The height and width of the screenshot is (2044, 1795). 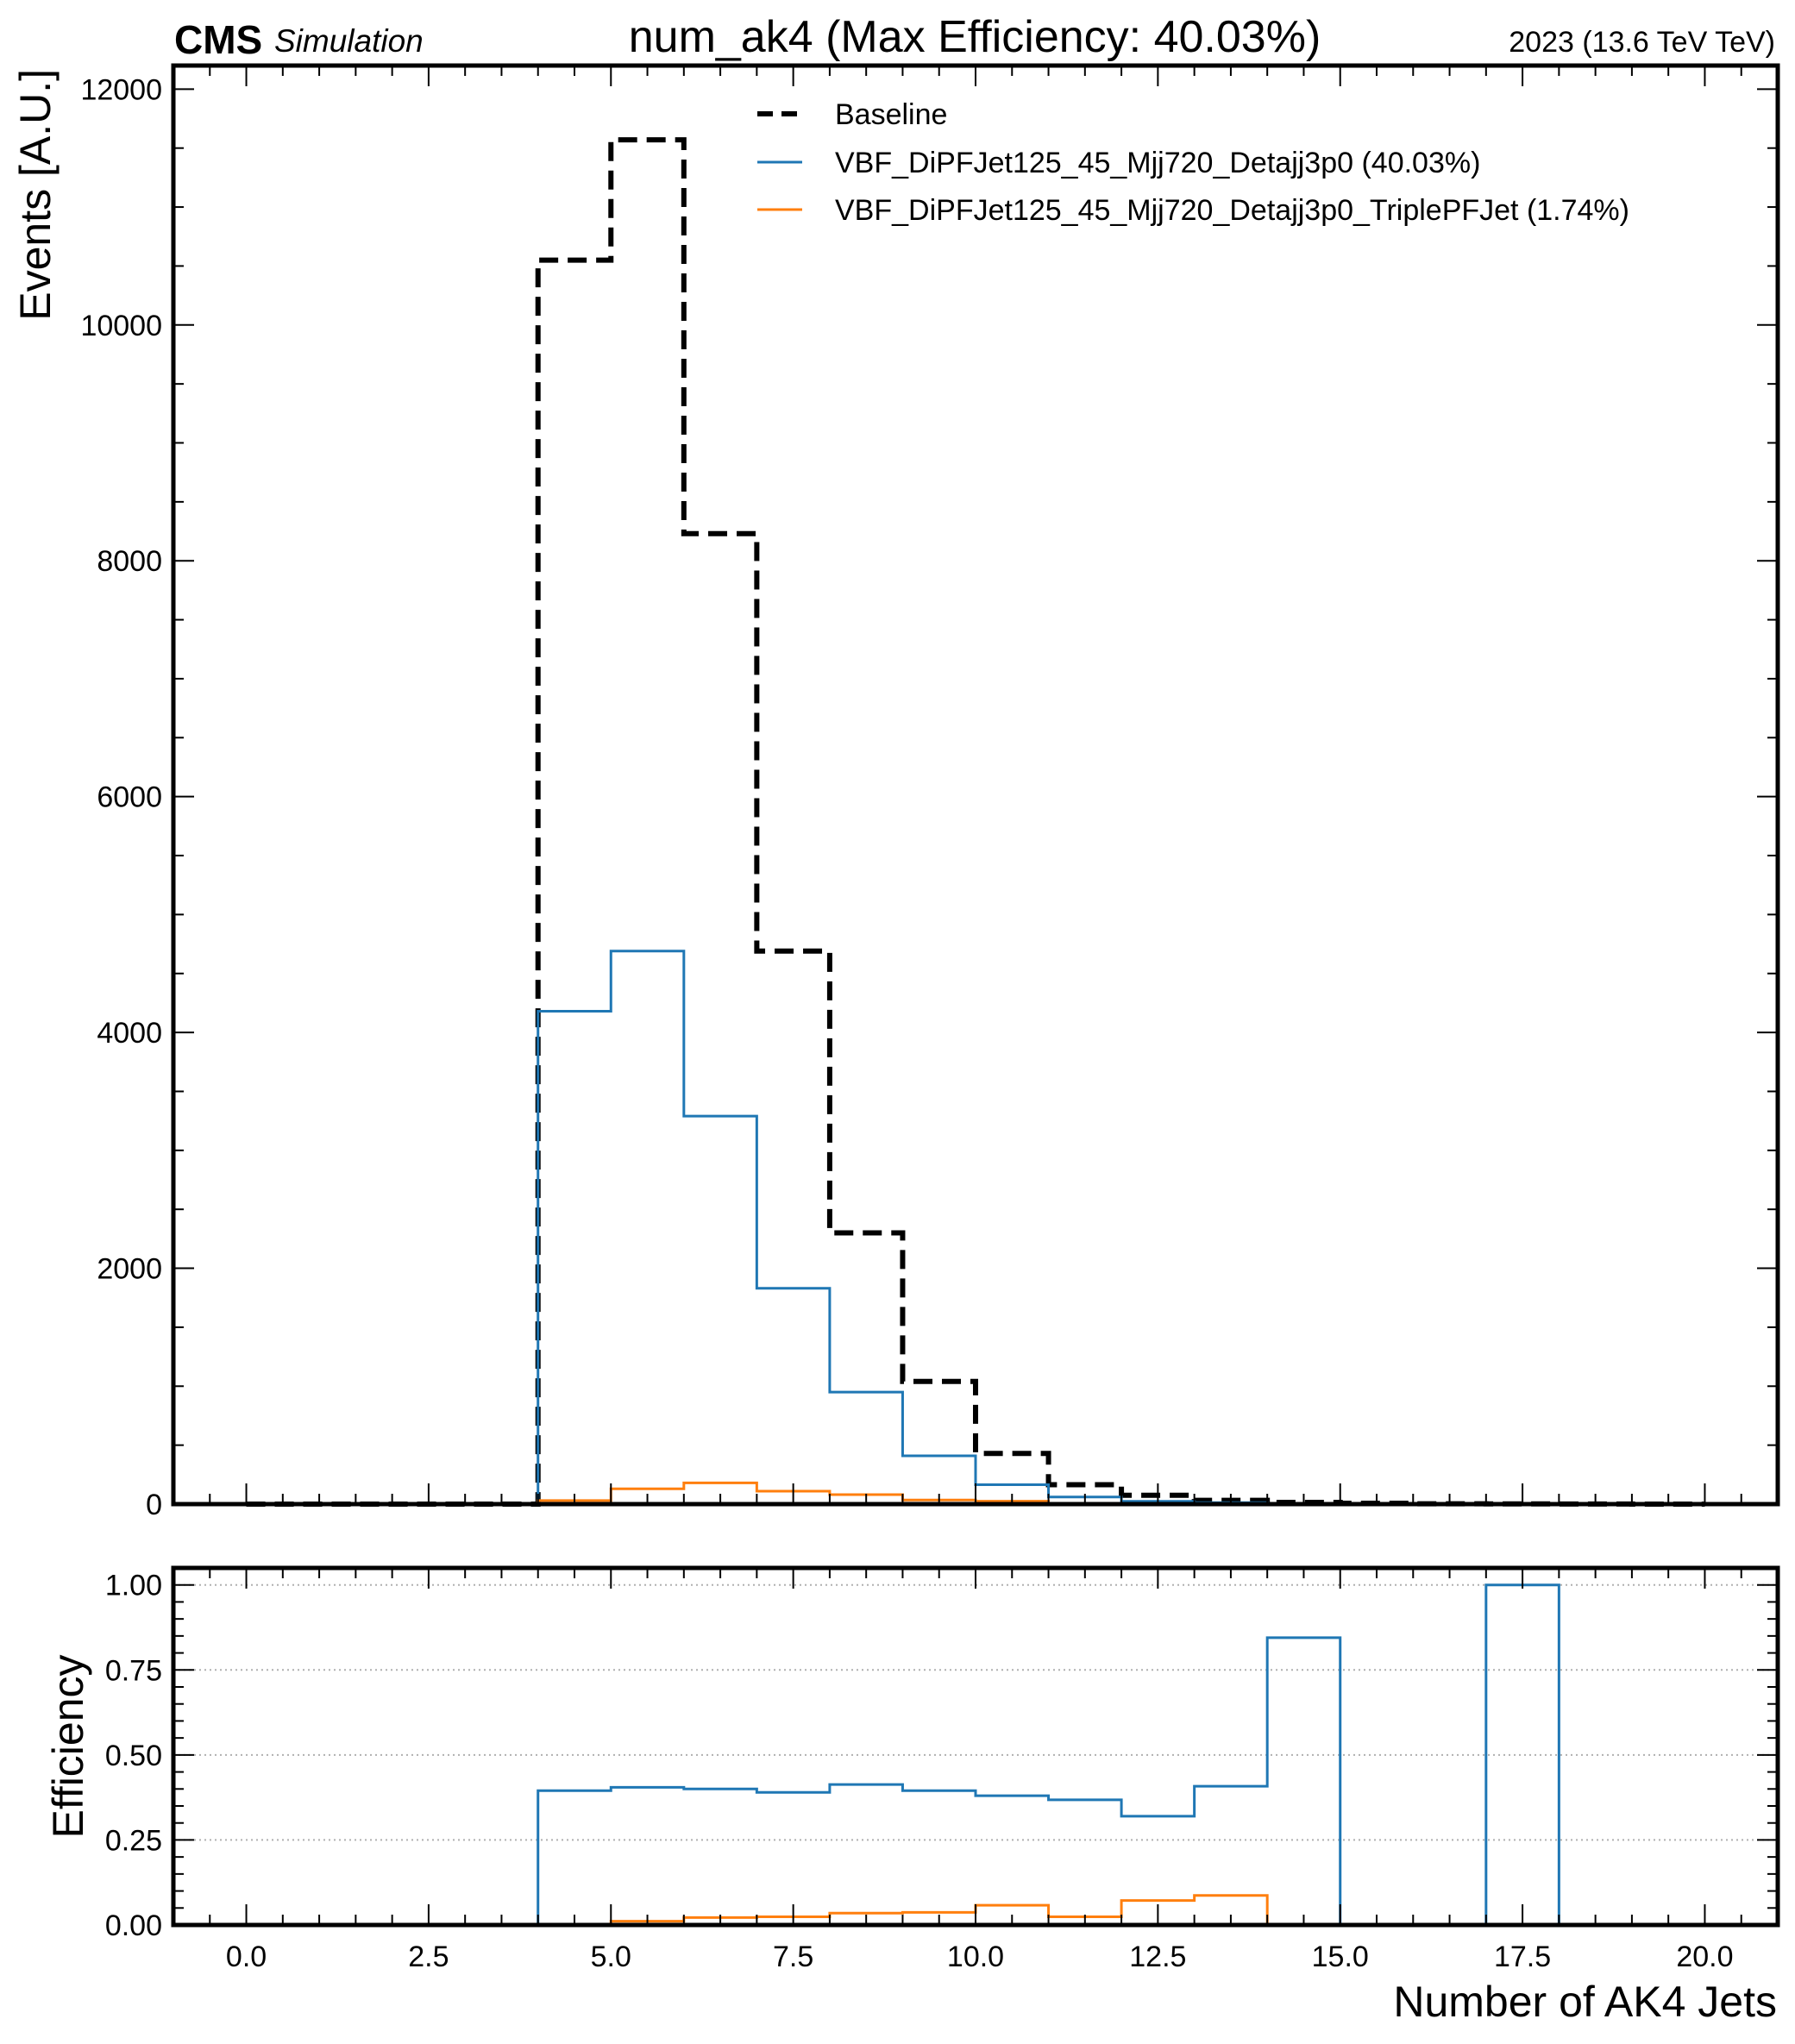 What do you see at coordinates (121, 89) in the screenshot?
I see `y-tick-label-main-6: 12000` at bounding box center [121, 89].